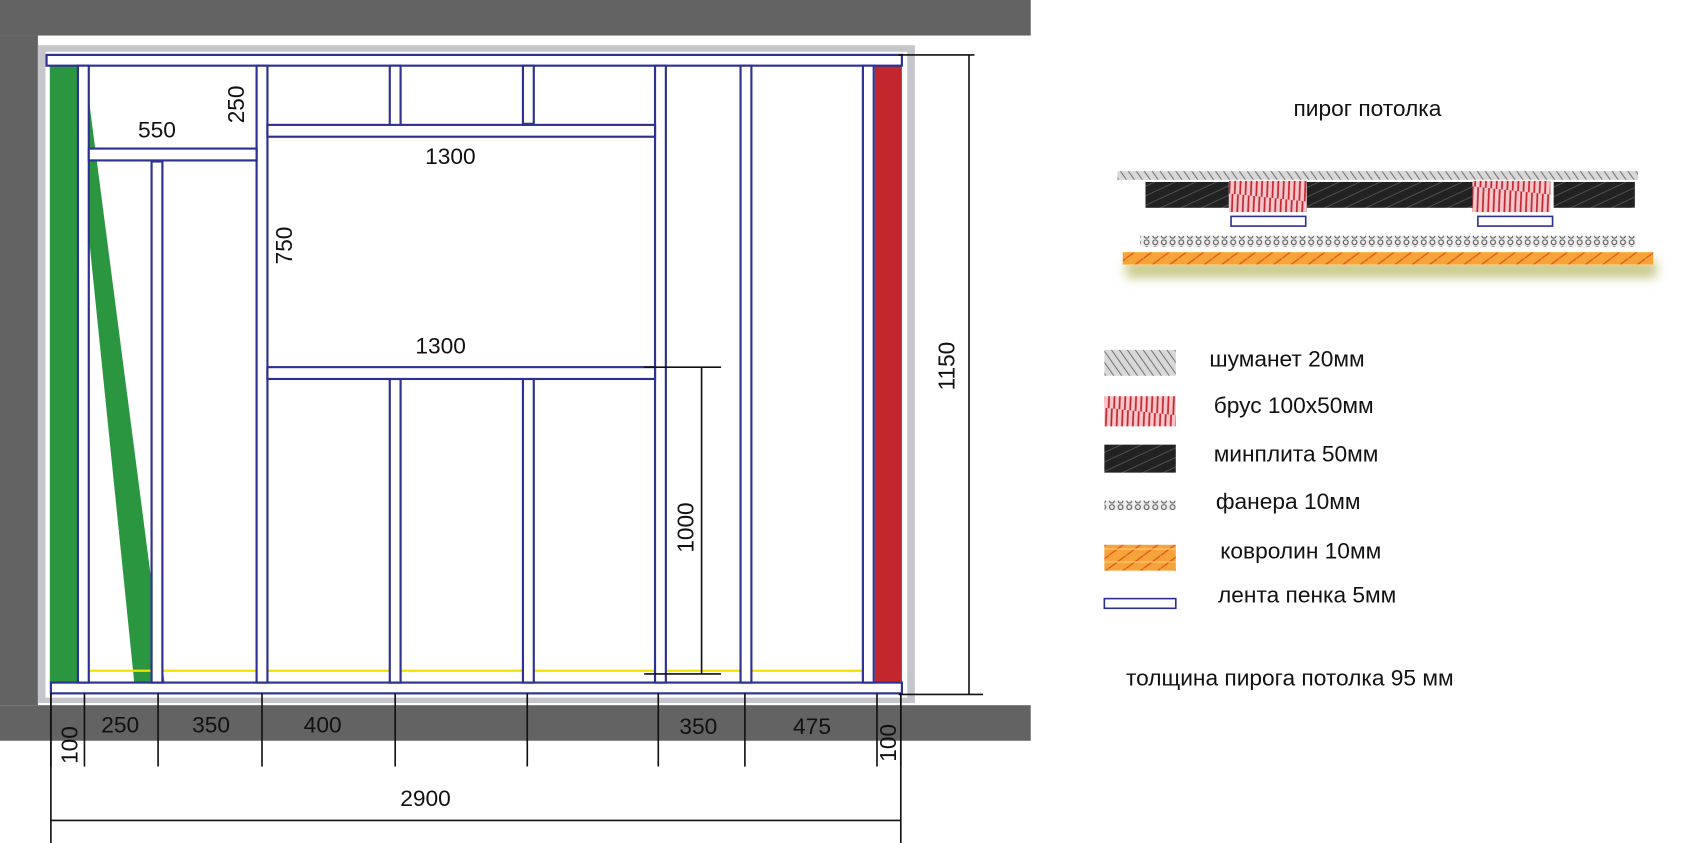  Describe the element at coordinates (157, 129) in the screenshot. I see `dimension: 550` at that location.